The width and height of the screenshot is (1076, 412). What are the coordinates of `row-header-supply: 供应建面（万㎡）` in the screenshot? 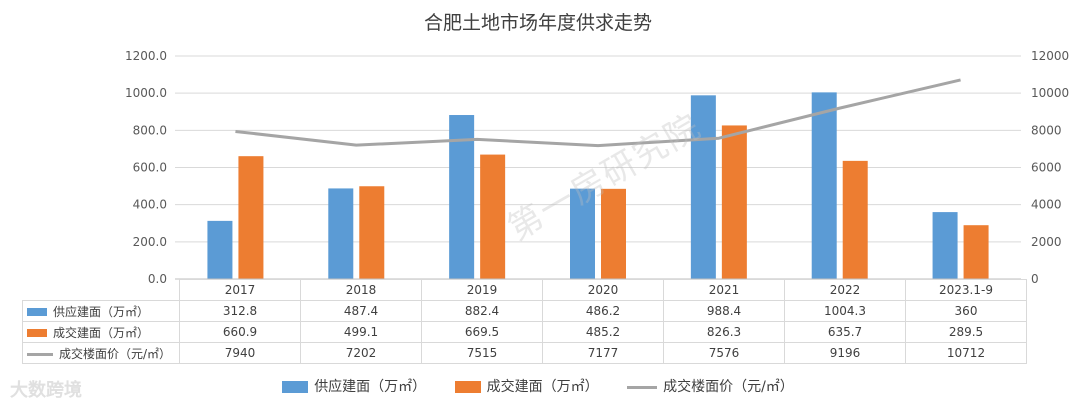 It's located at (101, 311).